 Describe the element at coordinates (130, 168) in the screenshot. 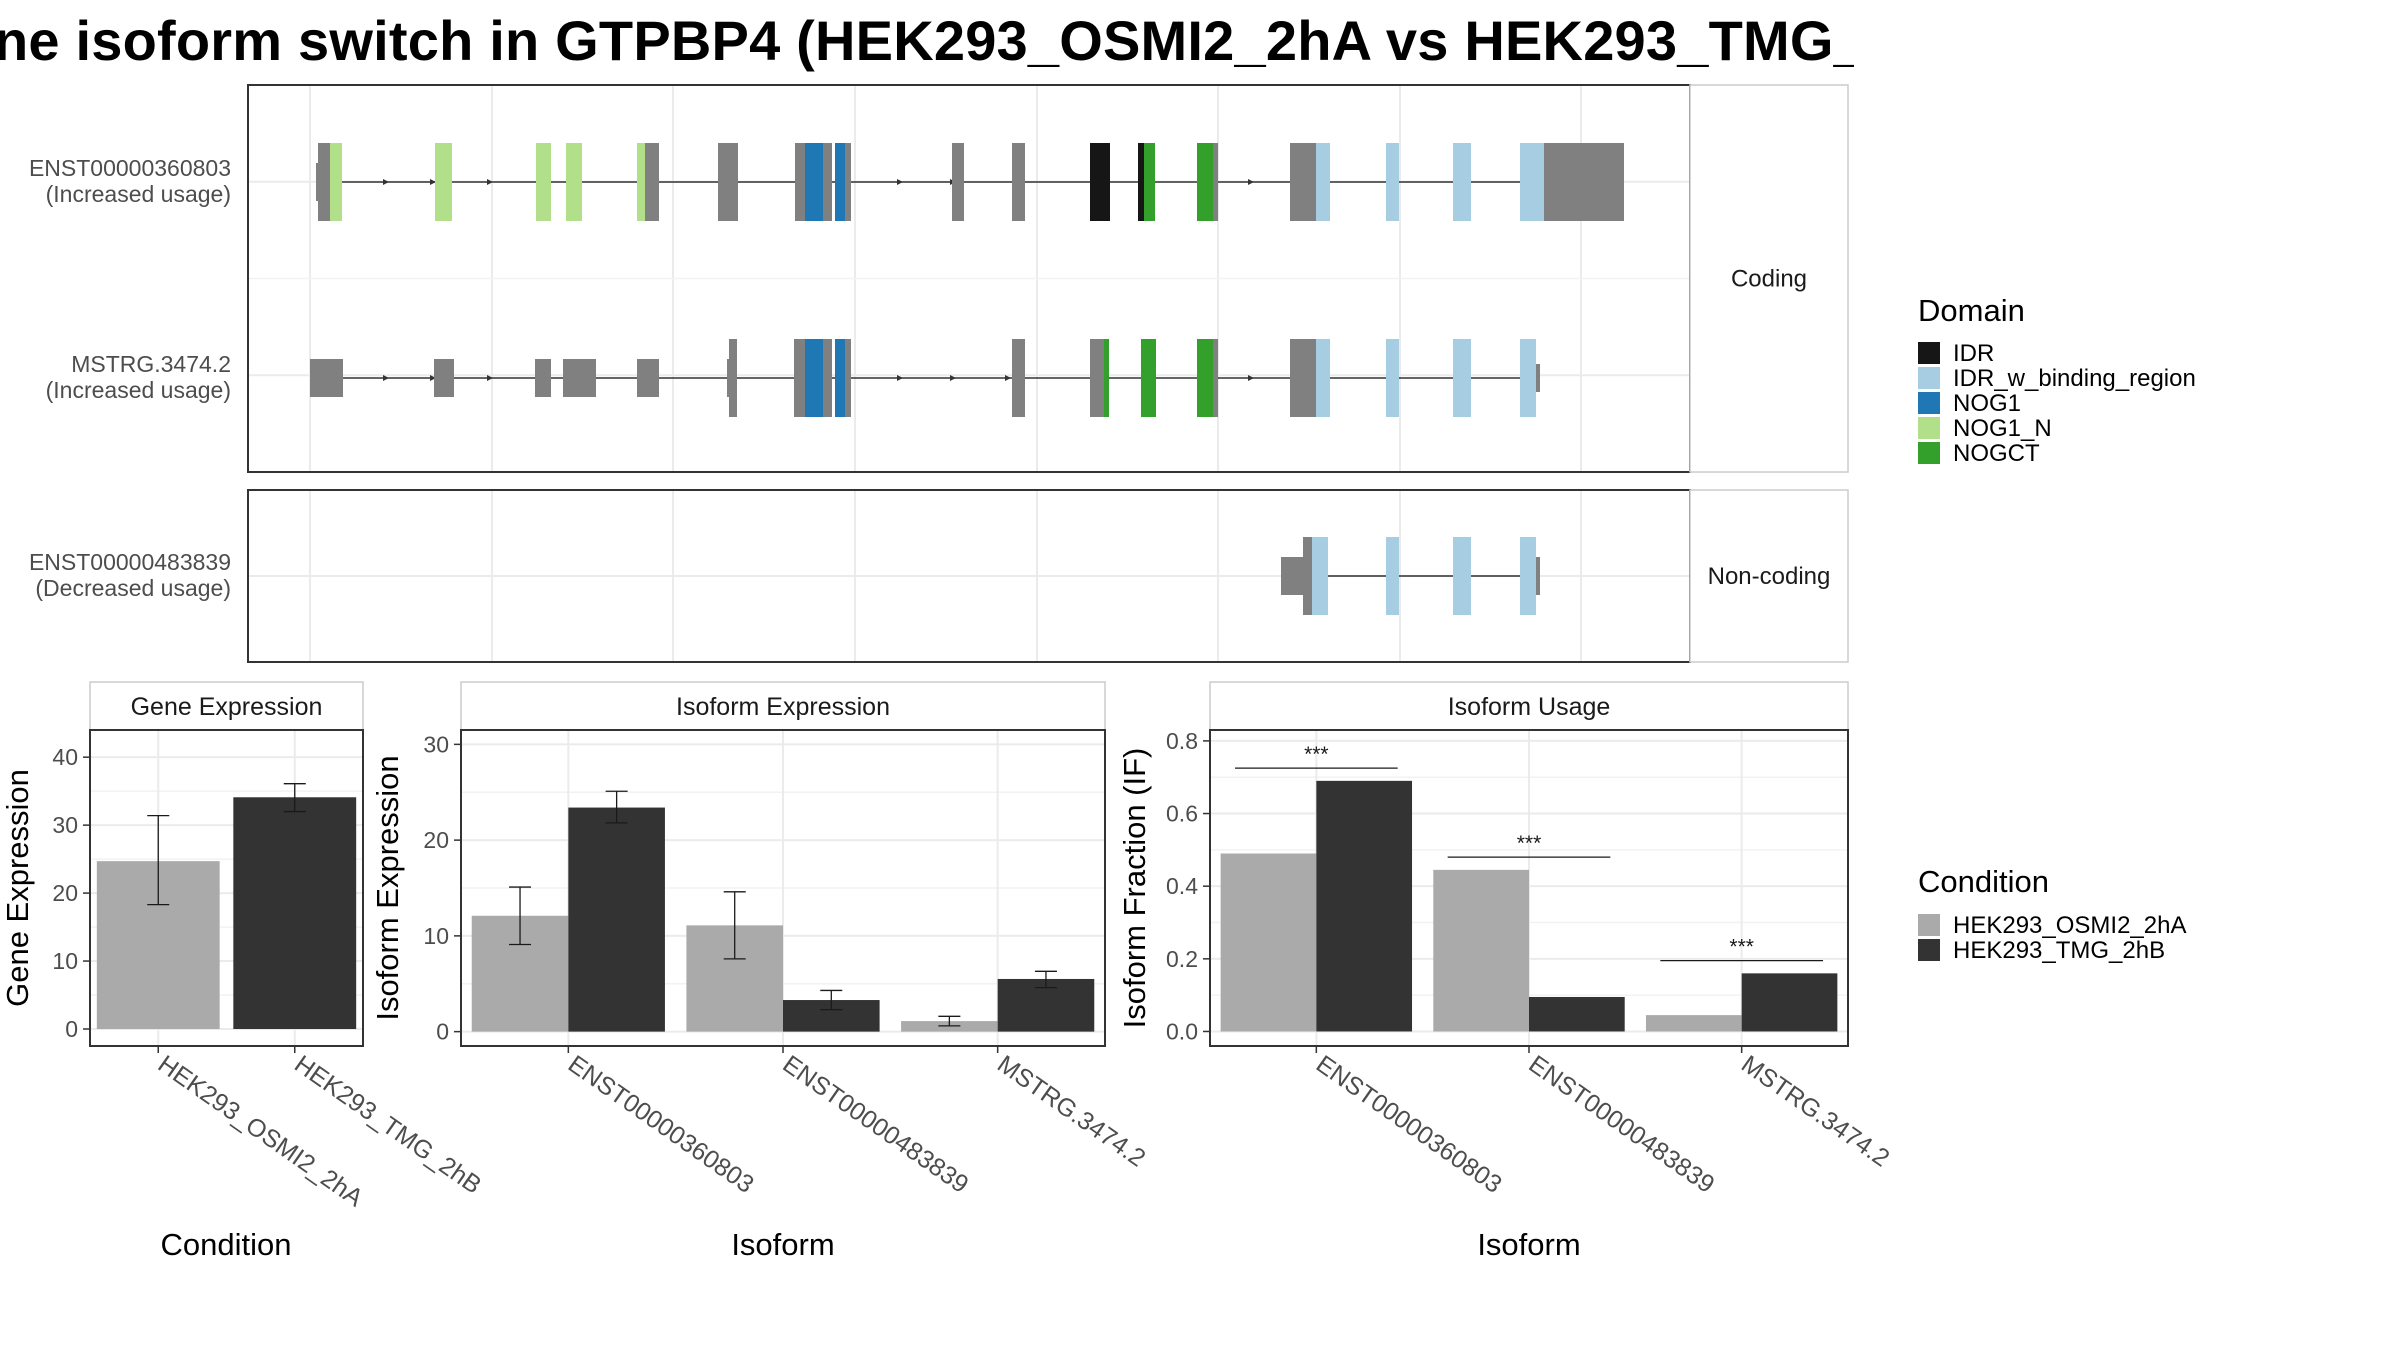

I see `isoform-label: ENST00000360803` at that location.